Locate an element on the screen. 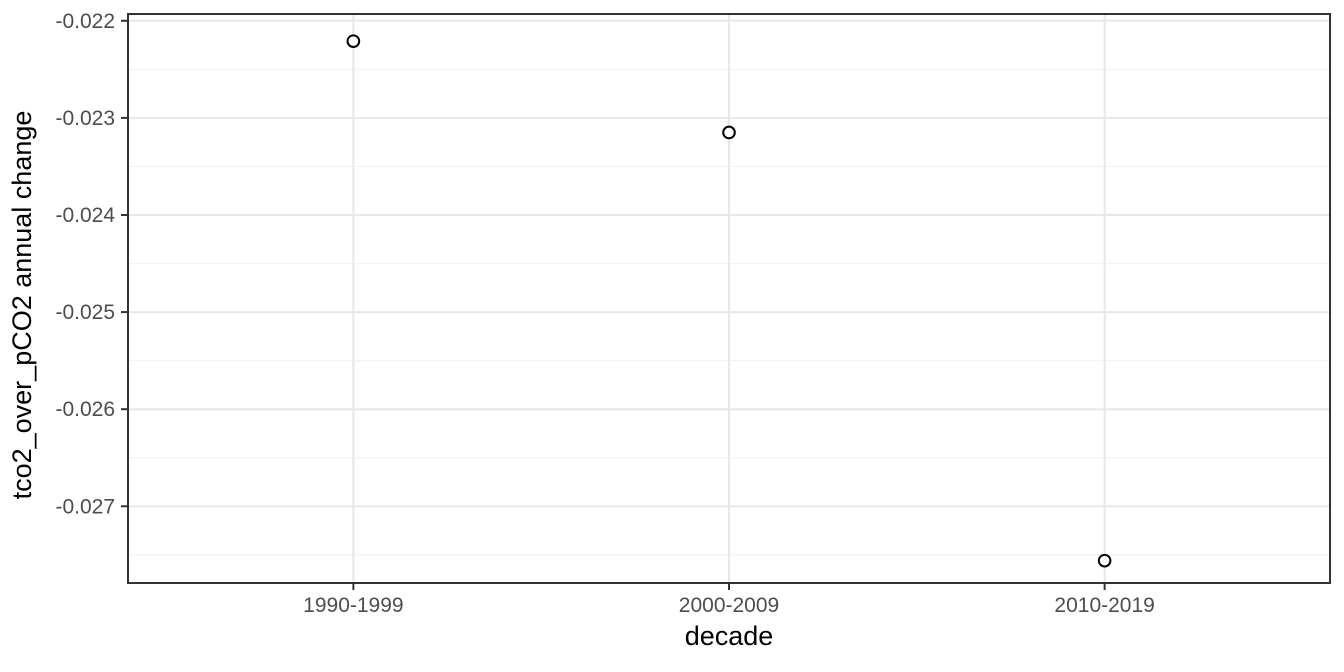 Image resolution: width=1344 pixels, height=672 pixels. y-tick-label: -0.022 is located at coordinates (85, 21).